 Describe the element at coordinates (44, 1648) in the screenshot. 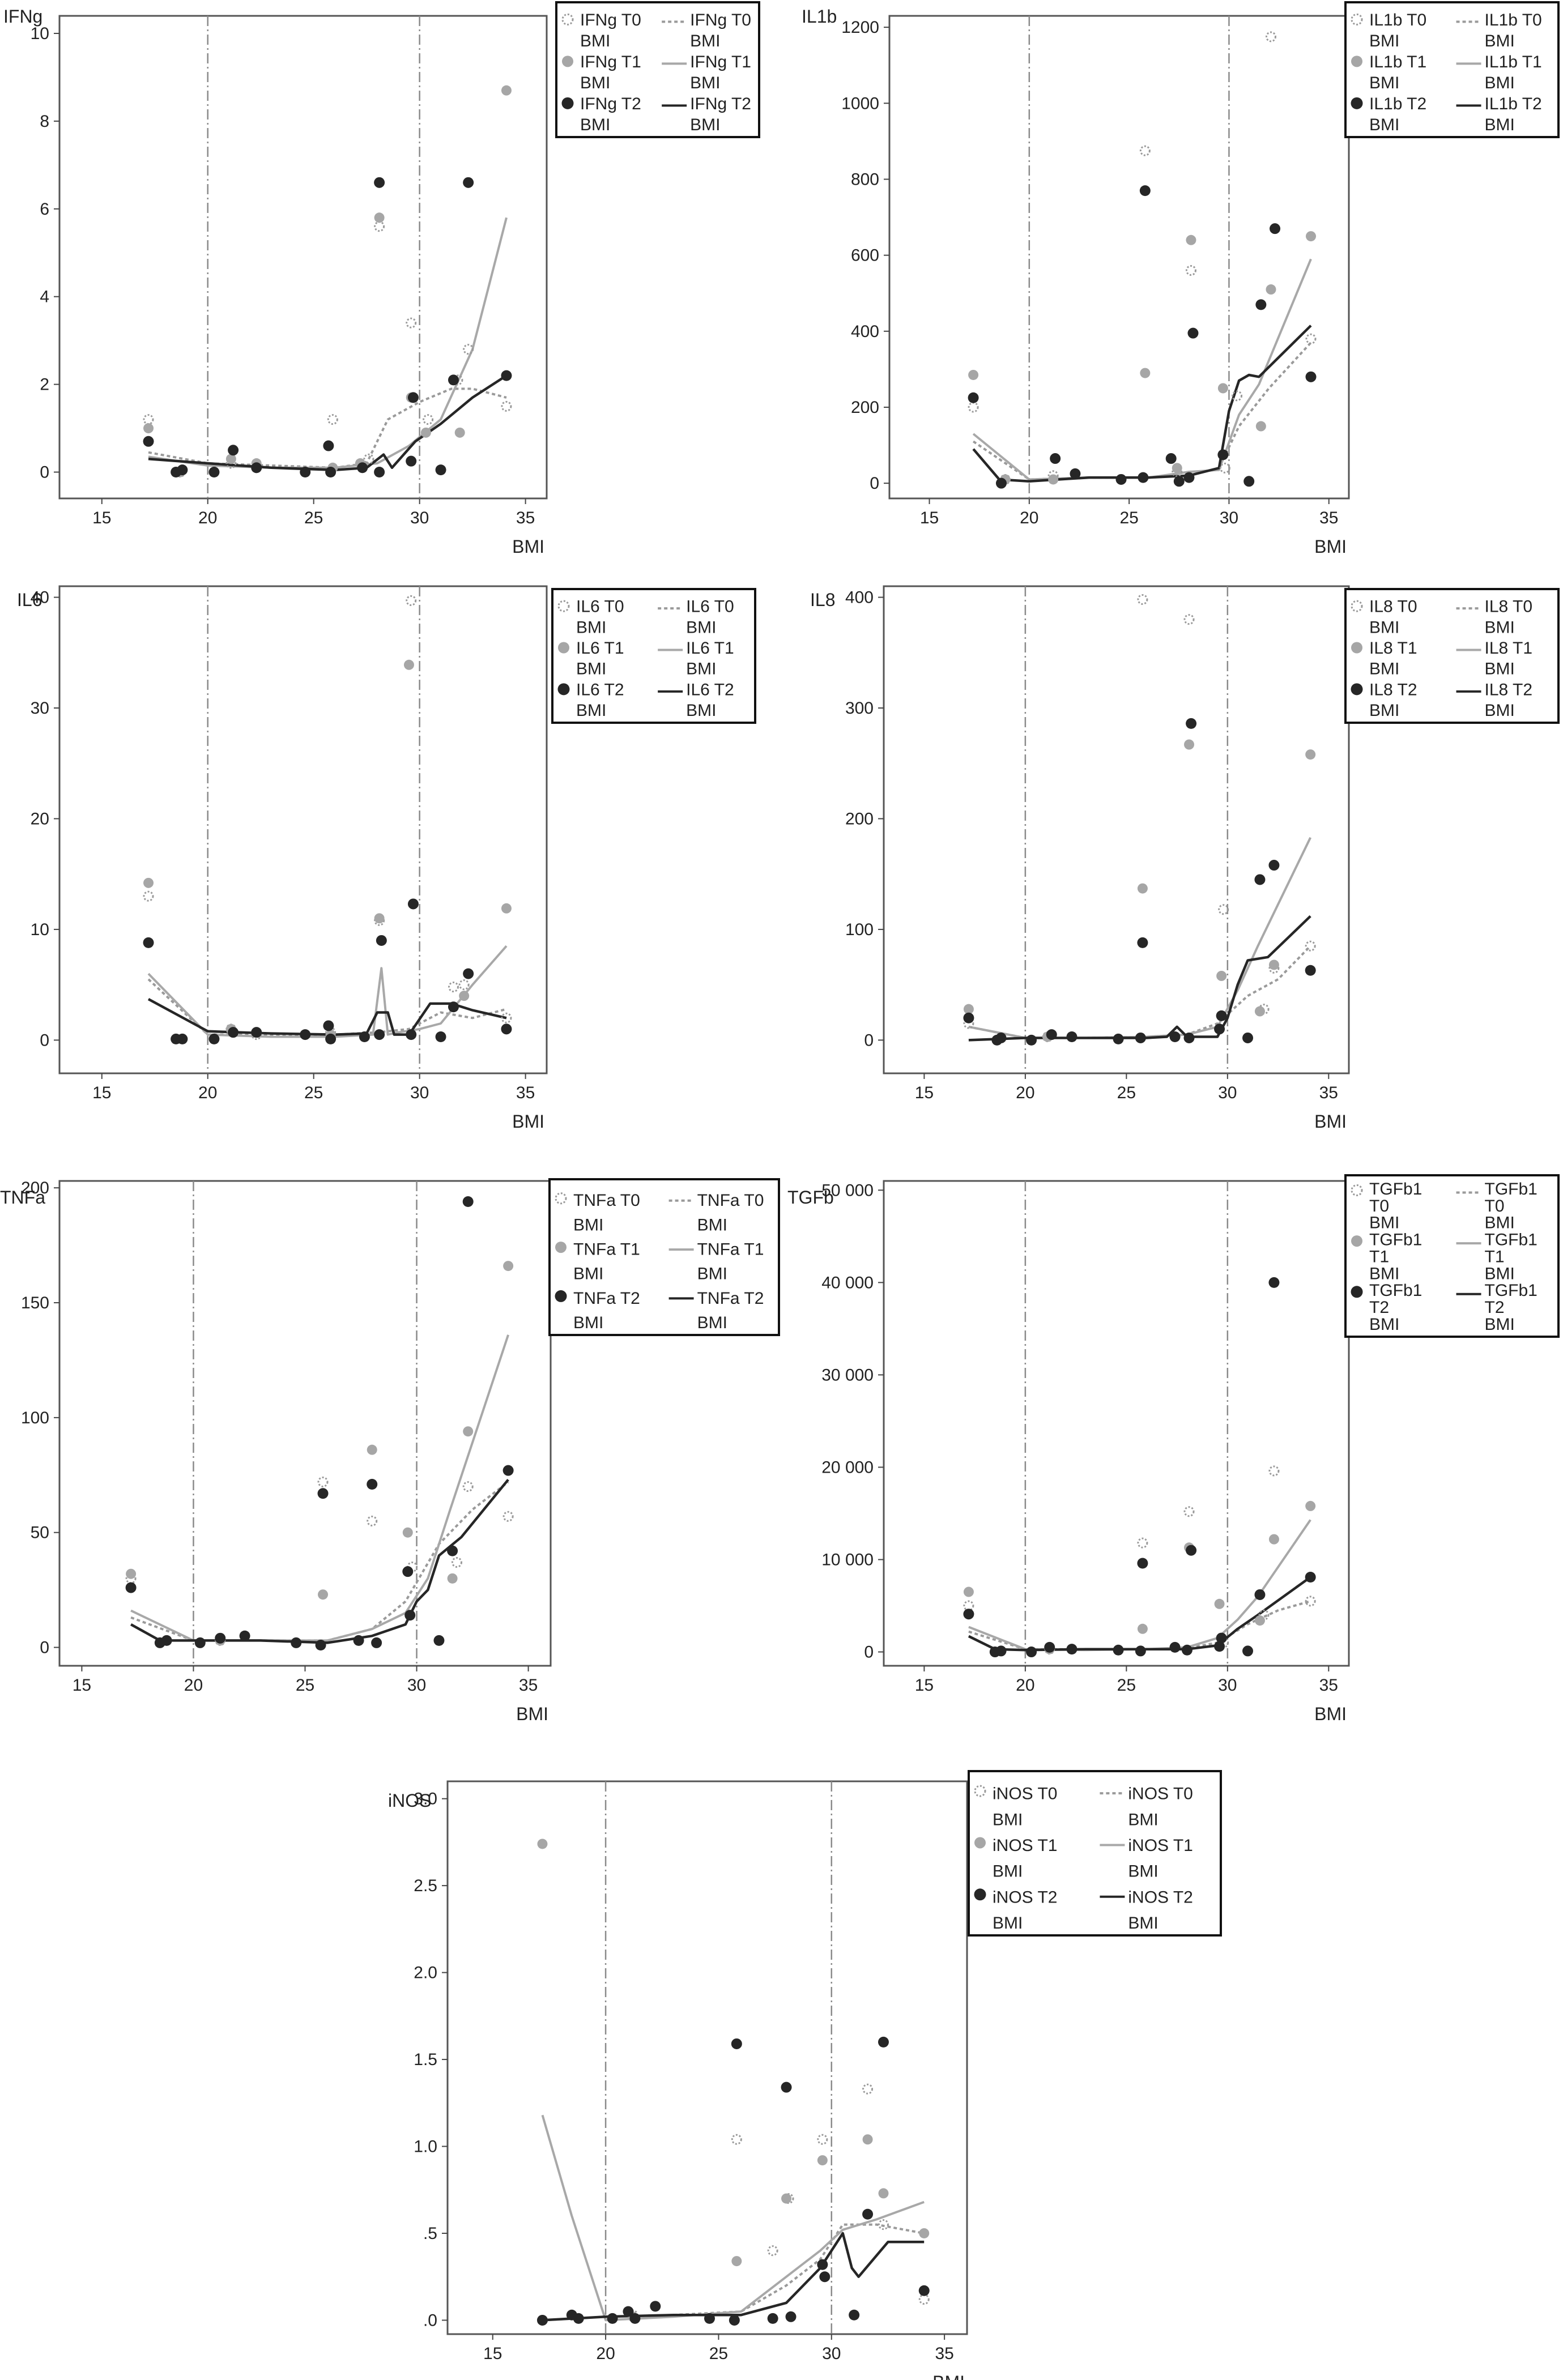

I see `y-tick-label: 0` at that location.